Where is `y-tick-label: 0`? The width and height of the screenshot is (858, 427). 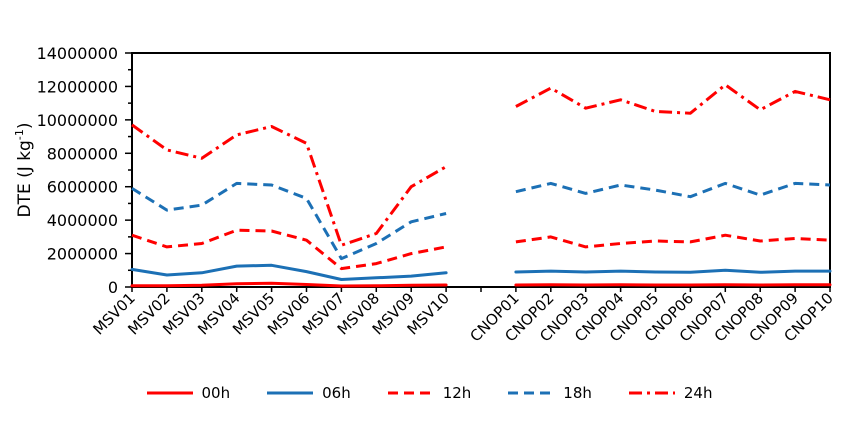
y-tick-label: 0 is located at coordinates (113, 287).